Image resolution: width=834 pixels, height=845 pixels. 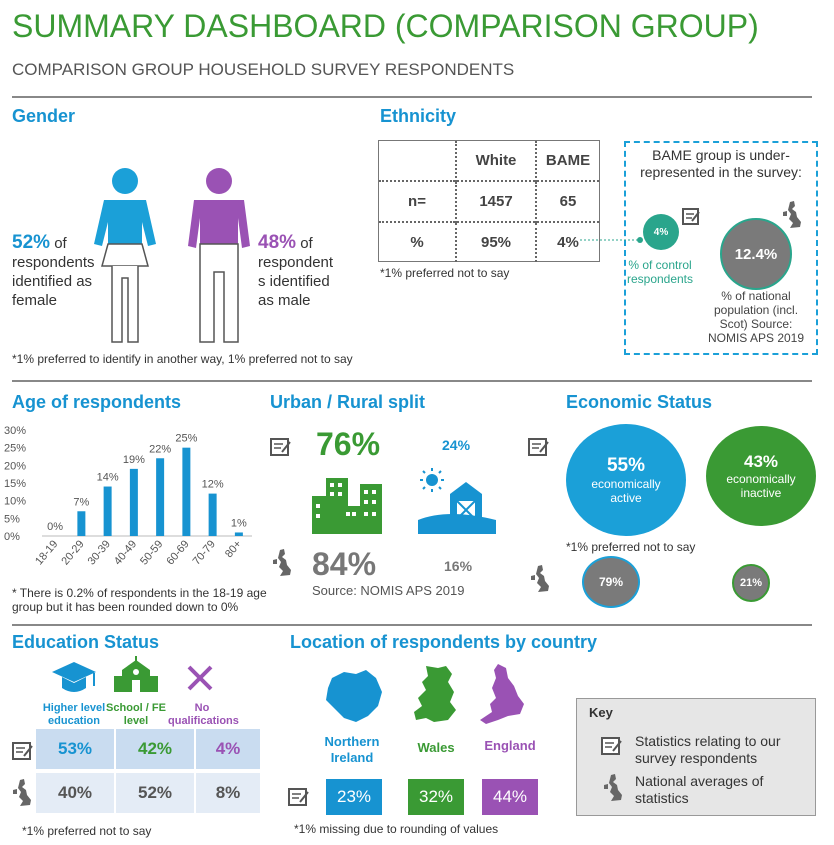 I want to click on location-value-england: 44%, so click(x=510, y=797).